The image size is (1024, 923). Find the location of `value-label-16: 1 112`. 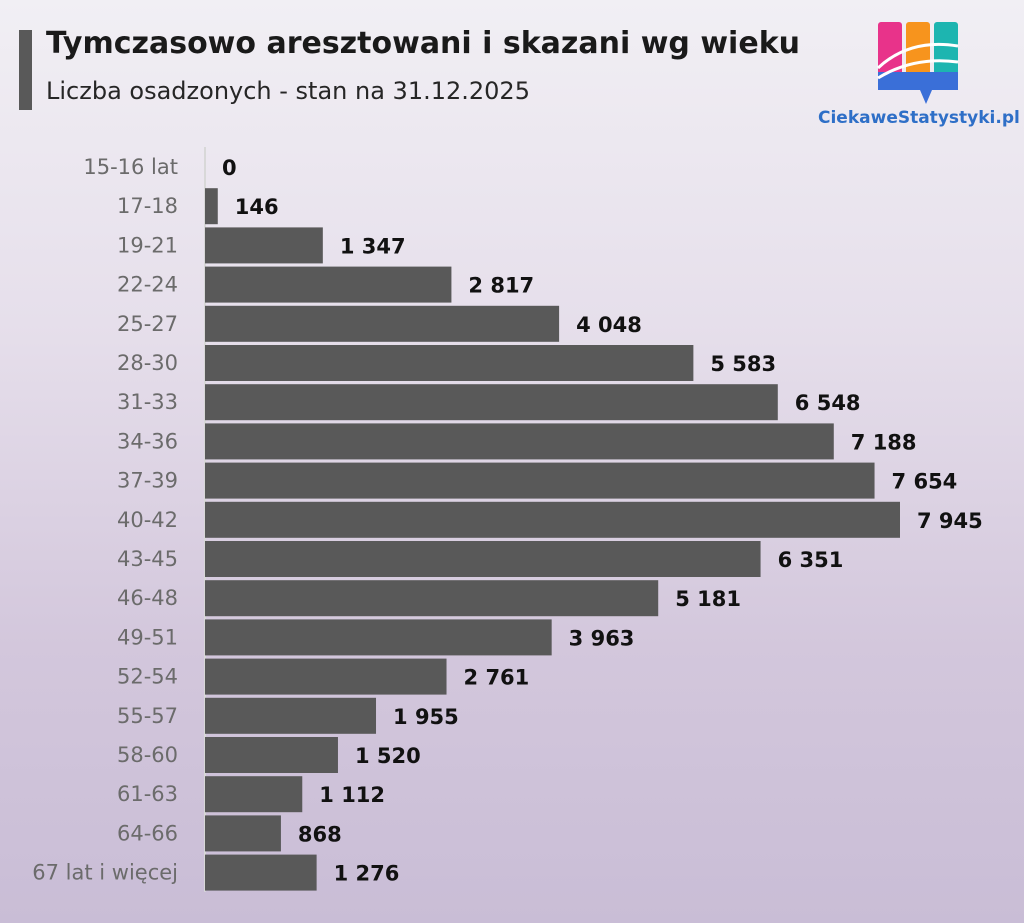

value-label-16: 1 112 is located at coordinates (352, 795).